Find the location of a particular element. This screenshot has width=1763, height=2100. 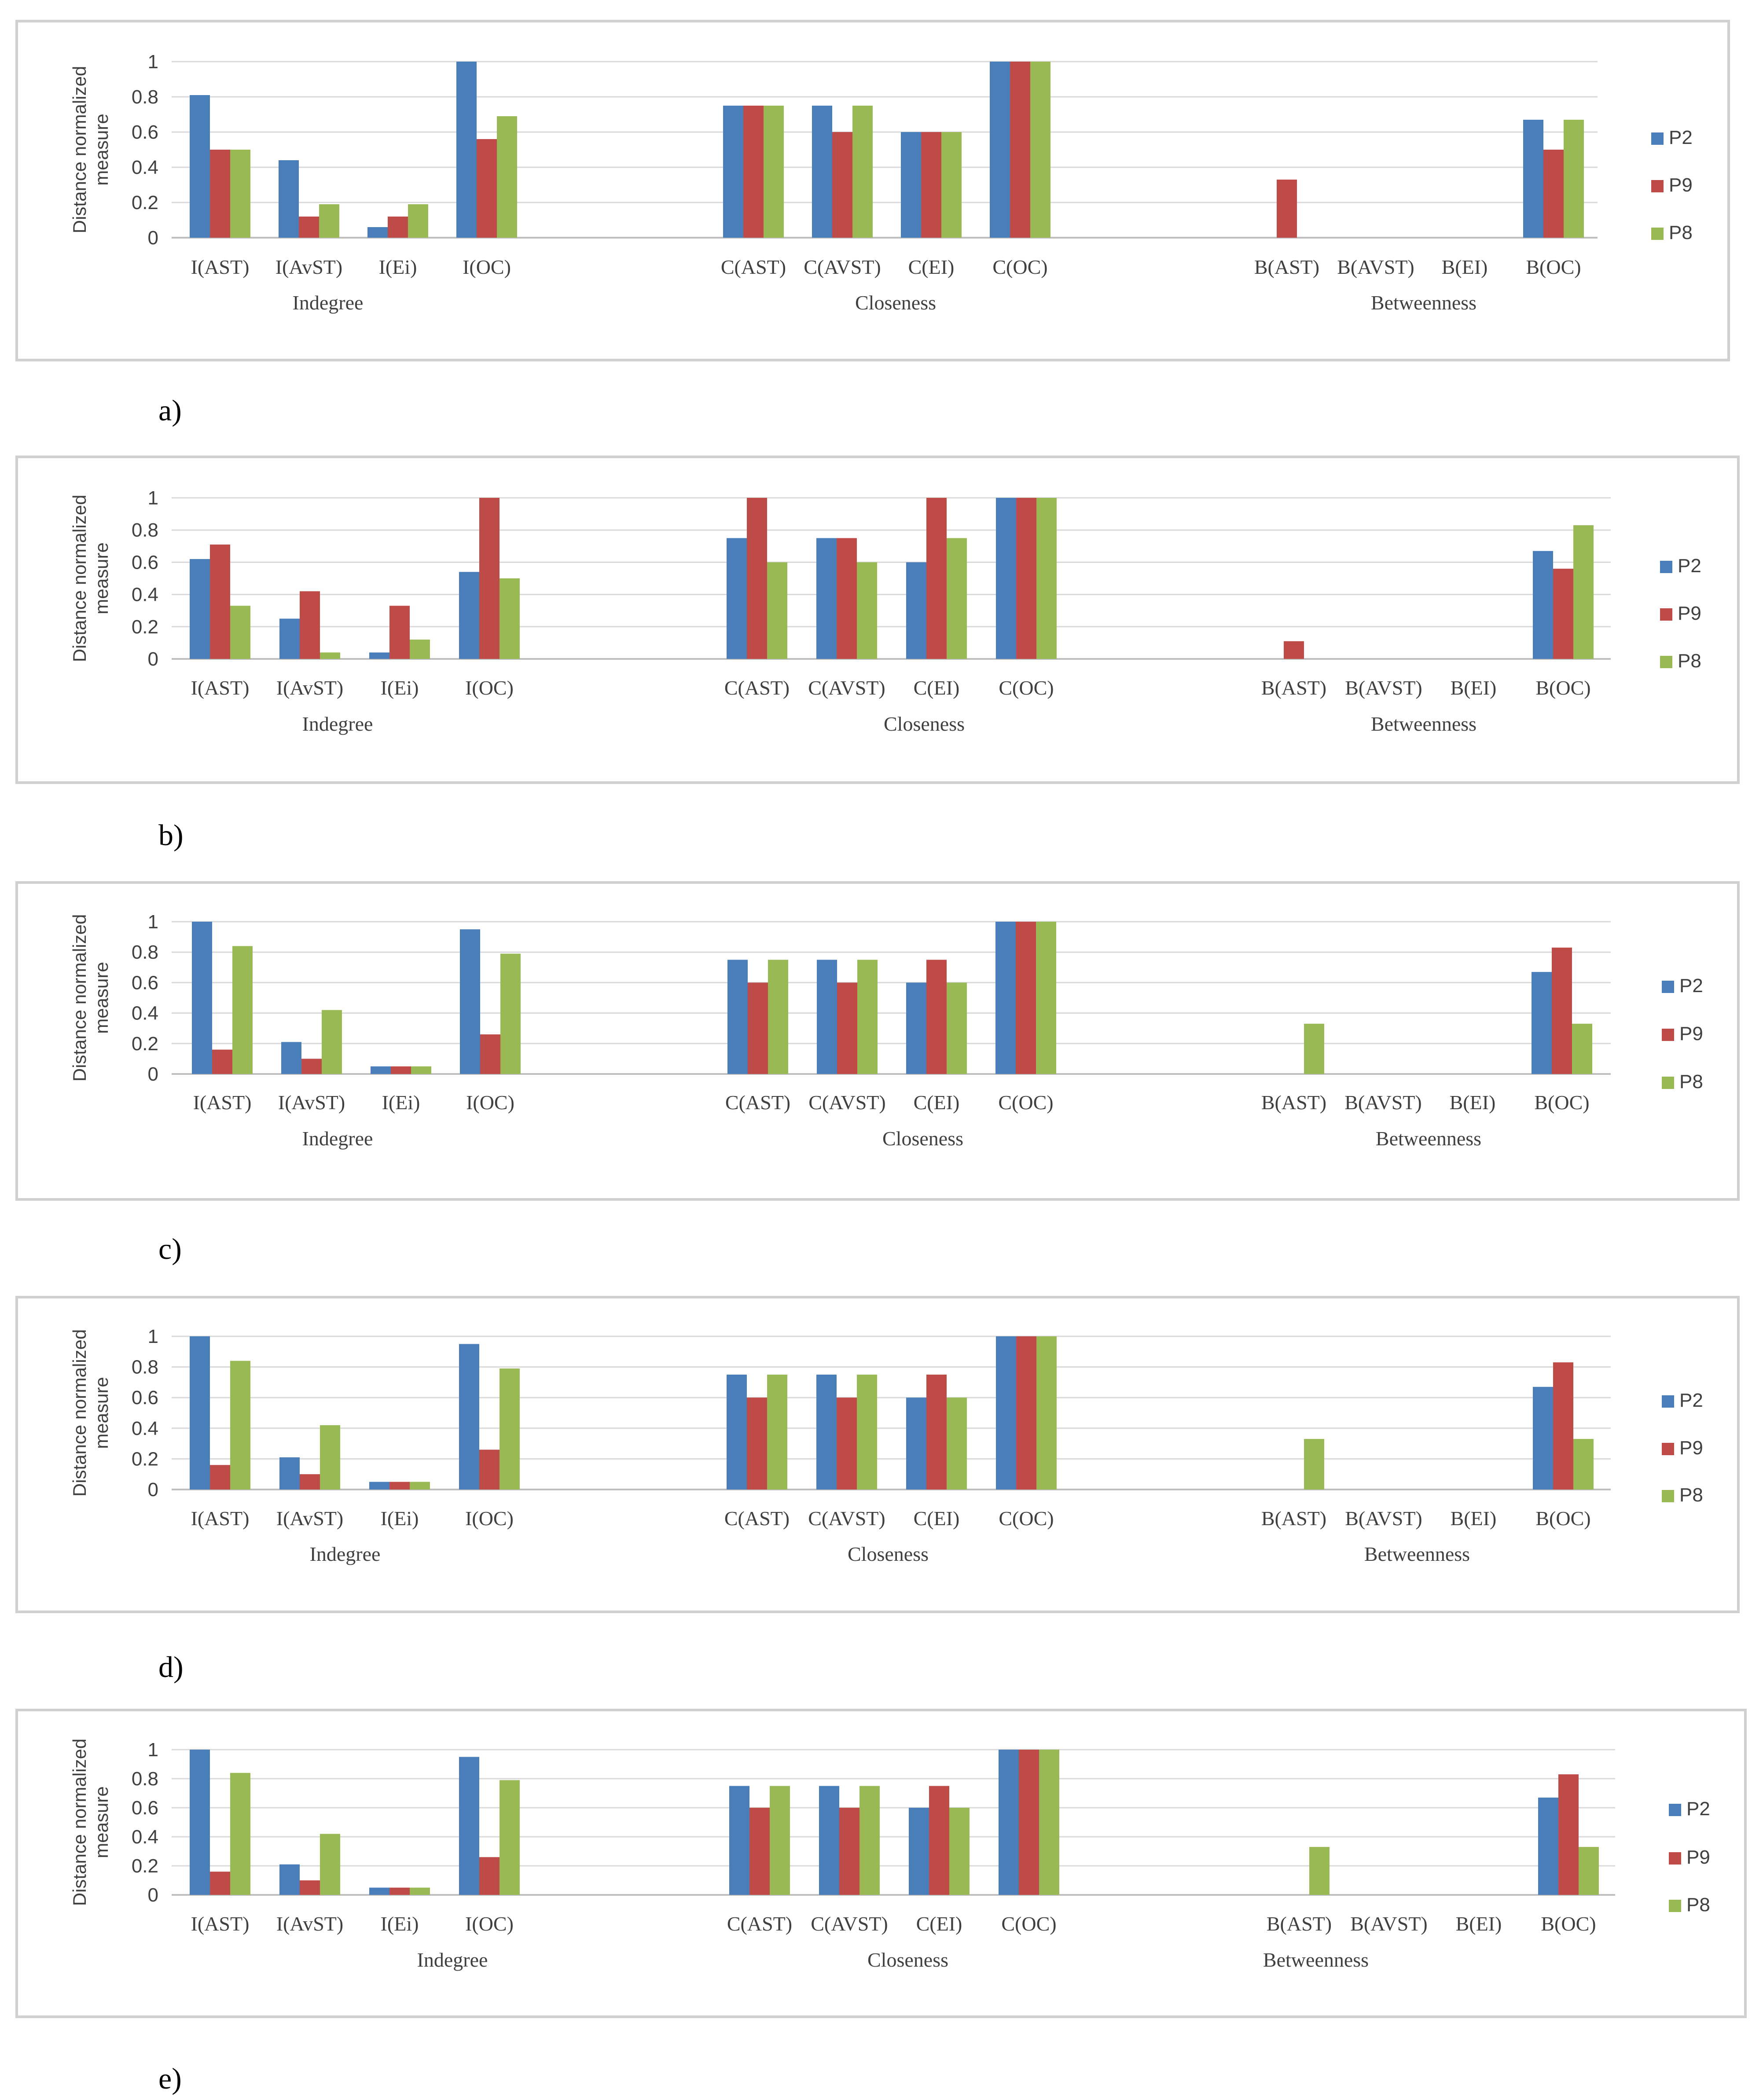

category-label: I(OC) is located at coordinates (490, 688).